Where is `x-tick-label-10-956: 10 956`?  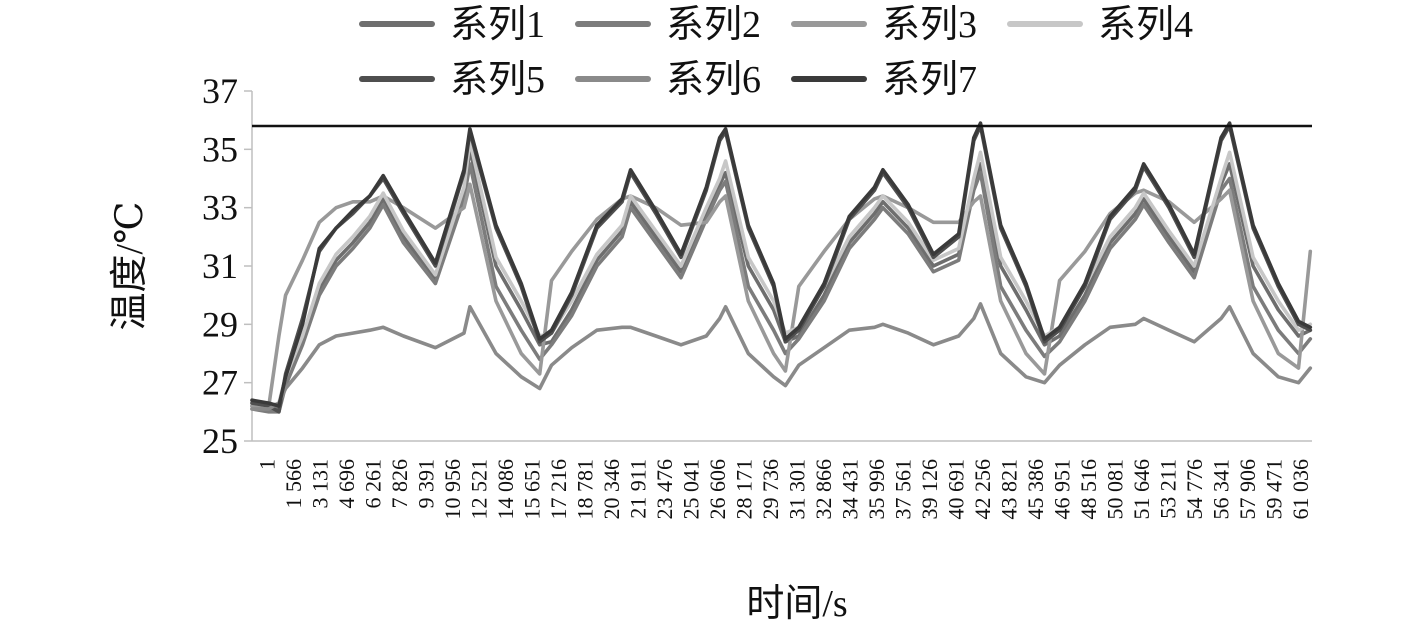
x-tick-label-10-956: 10 956 is located at coordinates (452, 489).